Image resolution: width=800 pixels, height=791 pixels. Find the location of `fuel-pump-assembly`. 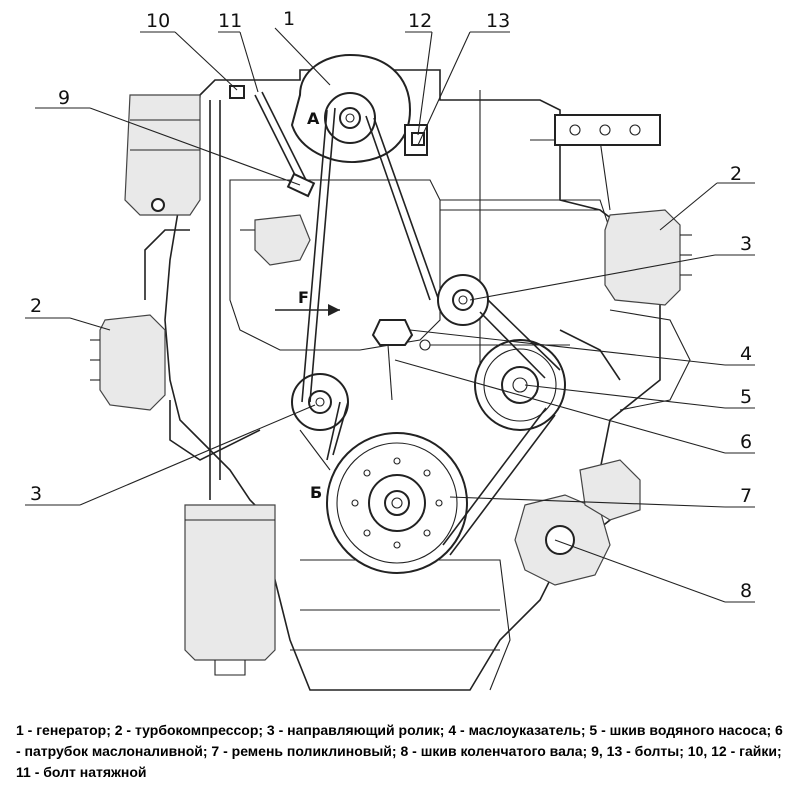

fuel-pump-assembly is located at coordinates (577, 522).